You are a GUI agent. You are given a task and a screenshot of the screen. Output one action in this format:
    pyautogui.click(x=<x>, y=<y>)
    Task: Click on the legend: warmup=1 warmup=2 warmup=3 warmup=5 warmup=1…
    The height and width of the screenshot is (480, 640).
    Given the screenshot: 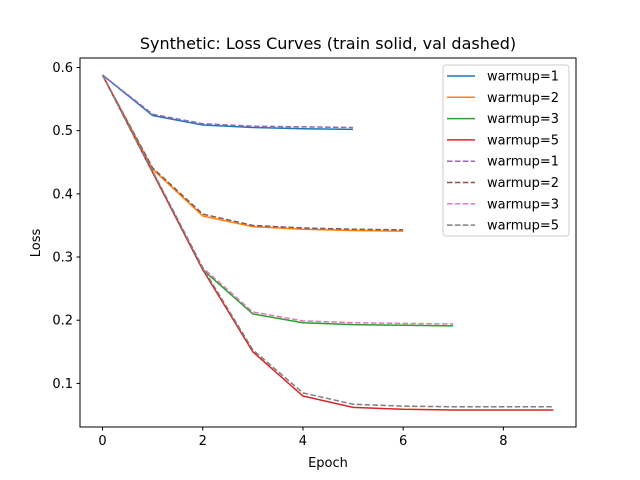 What is the action you would take?
    pyautogui.click(x=506, y=150)
    